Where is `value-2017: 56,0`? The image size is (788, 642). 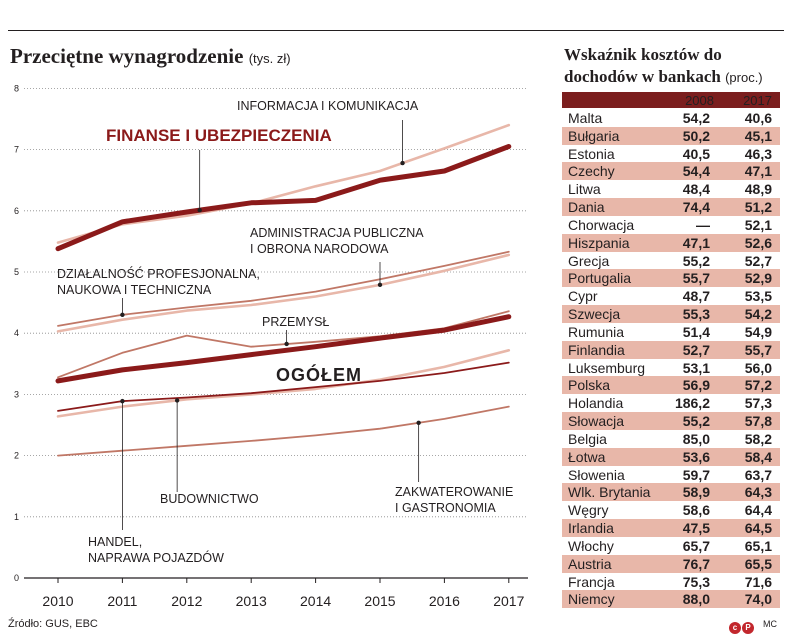
value-2017: 56,0 is located at coordinates (758, 367).